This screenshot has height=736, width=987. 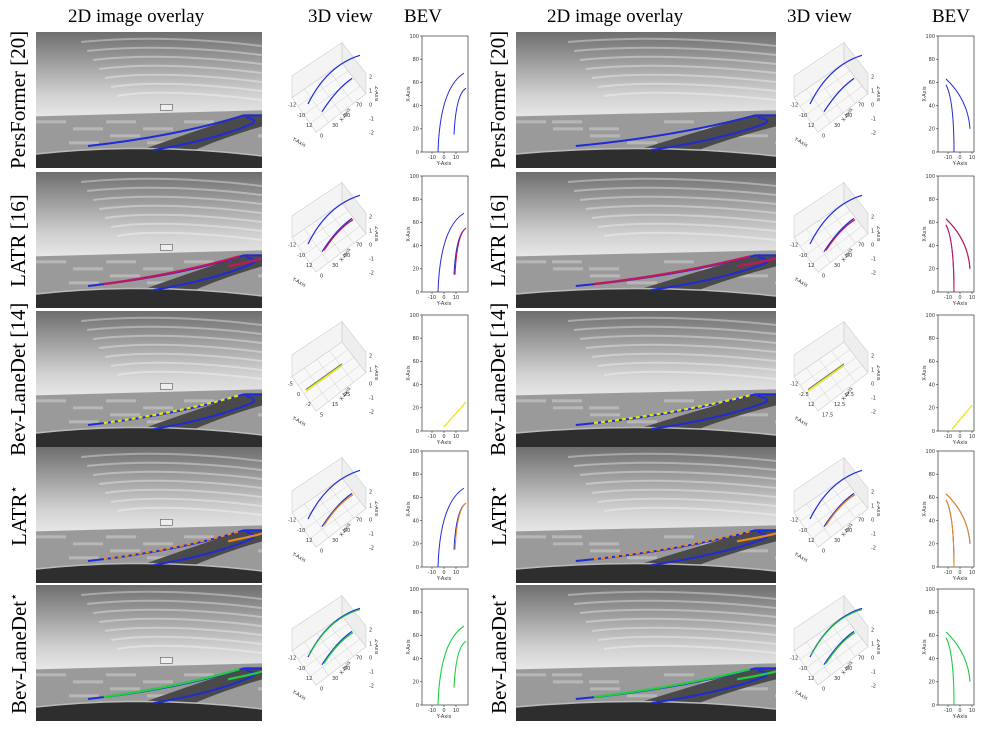 What do you see at coordinates (18, 99) in the screenshot?
I see `row-label-text: PersFormer [20]` at bounding box center [18, 99].